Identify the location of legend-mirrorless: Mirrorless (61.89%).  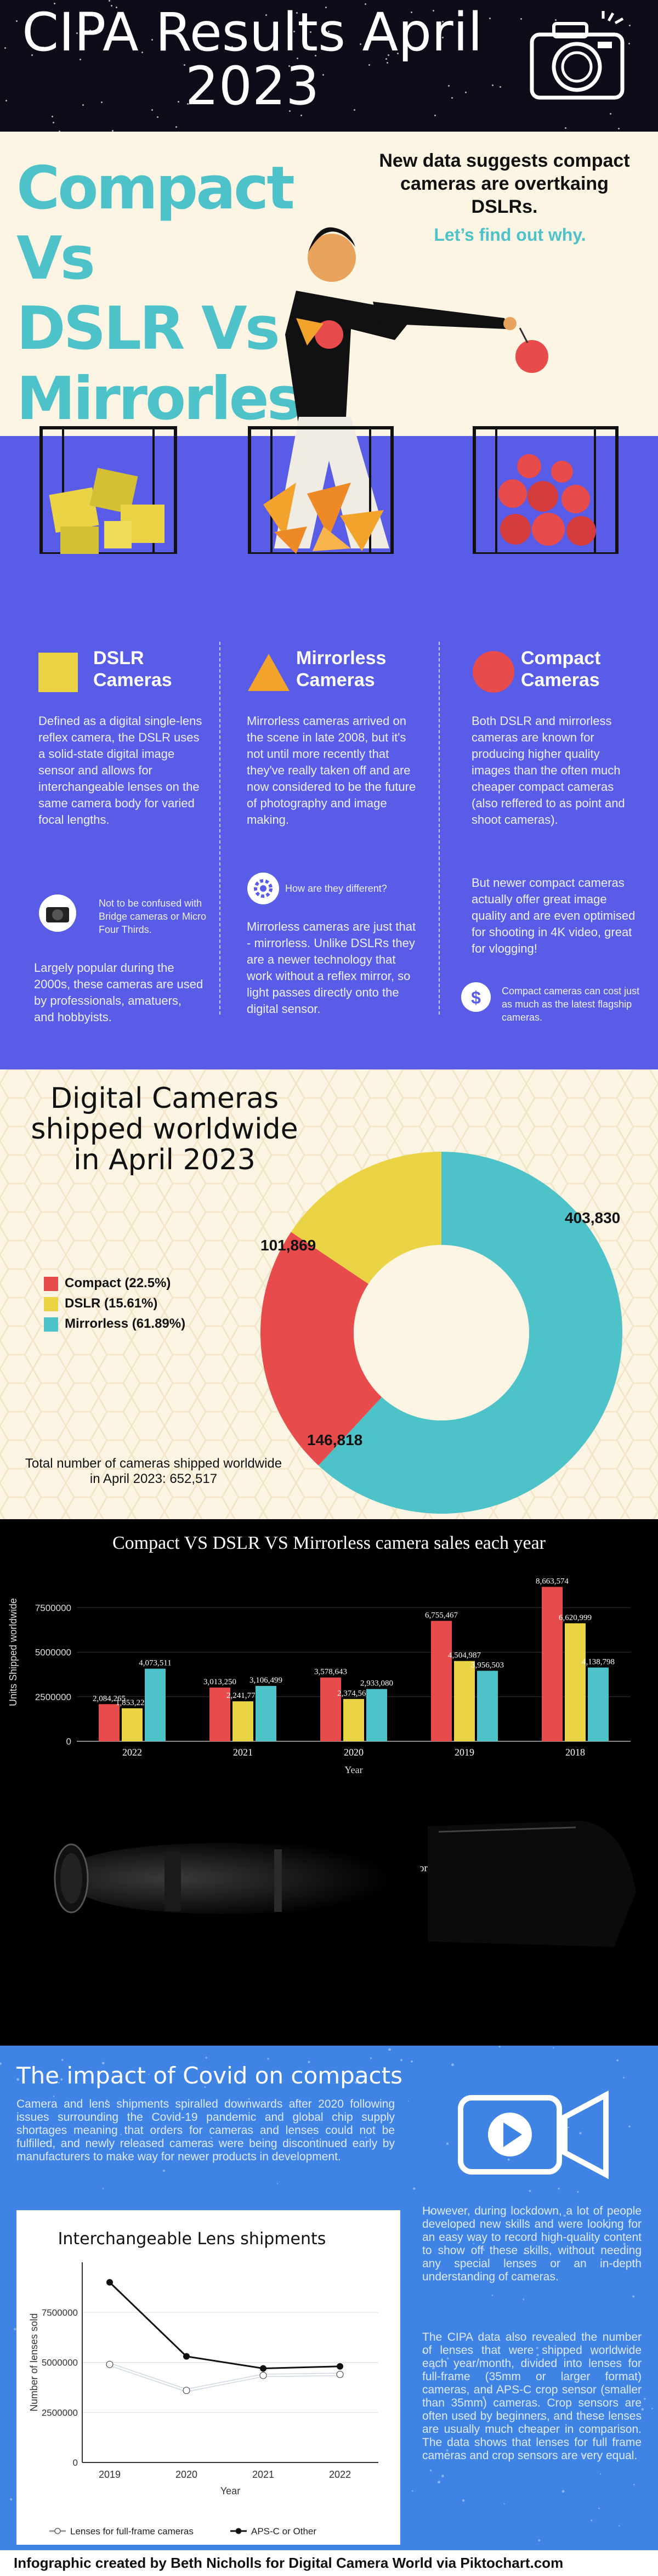
(114, 1324).